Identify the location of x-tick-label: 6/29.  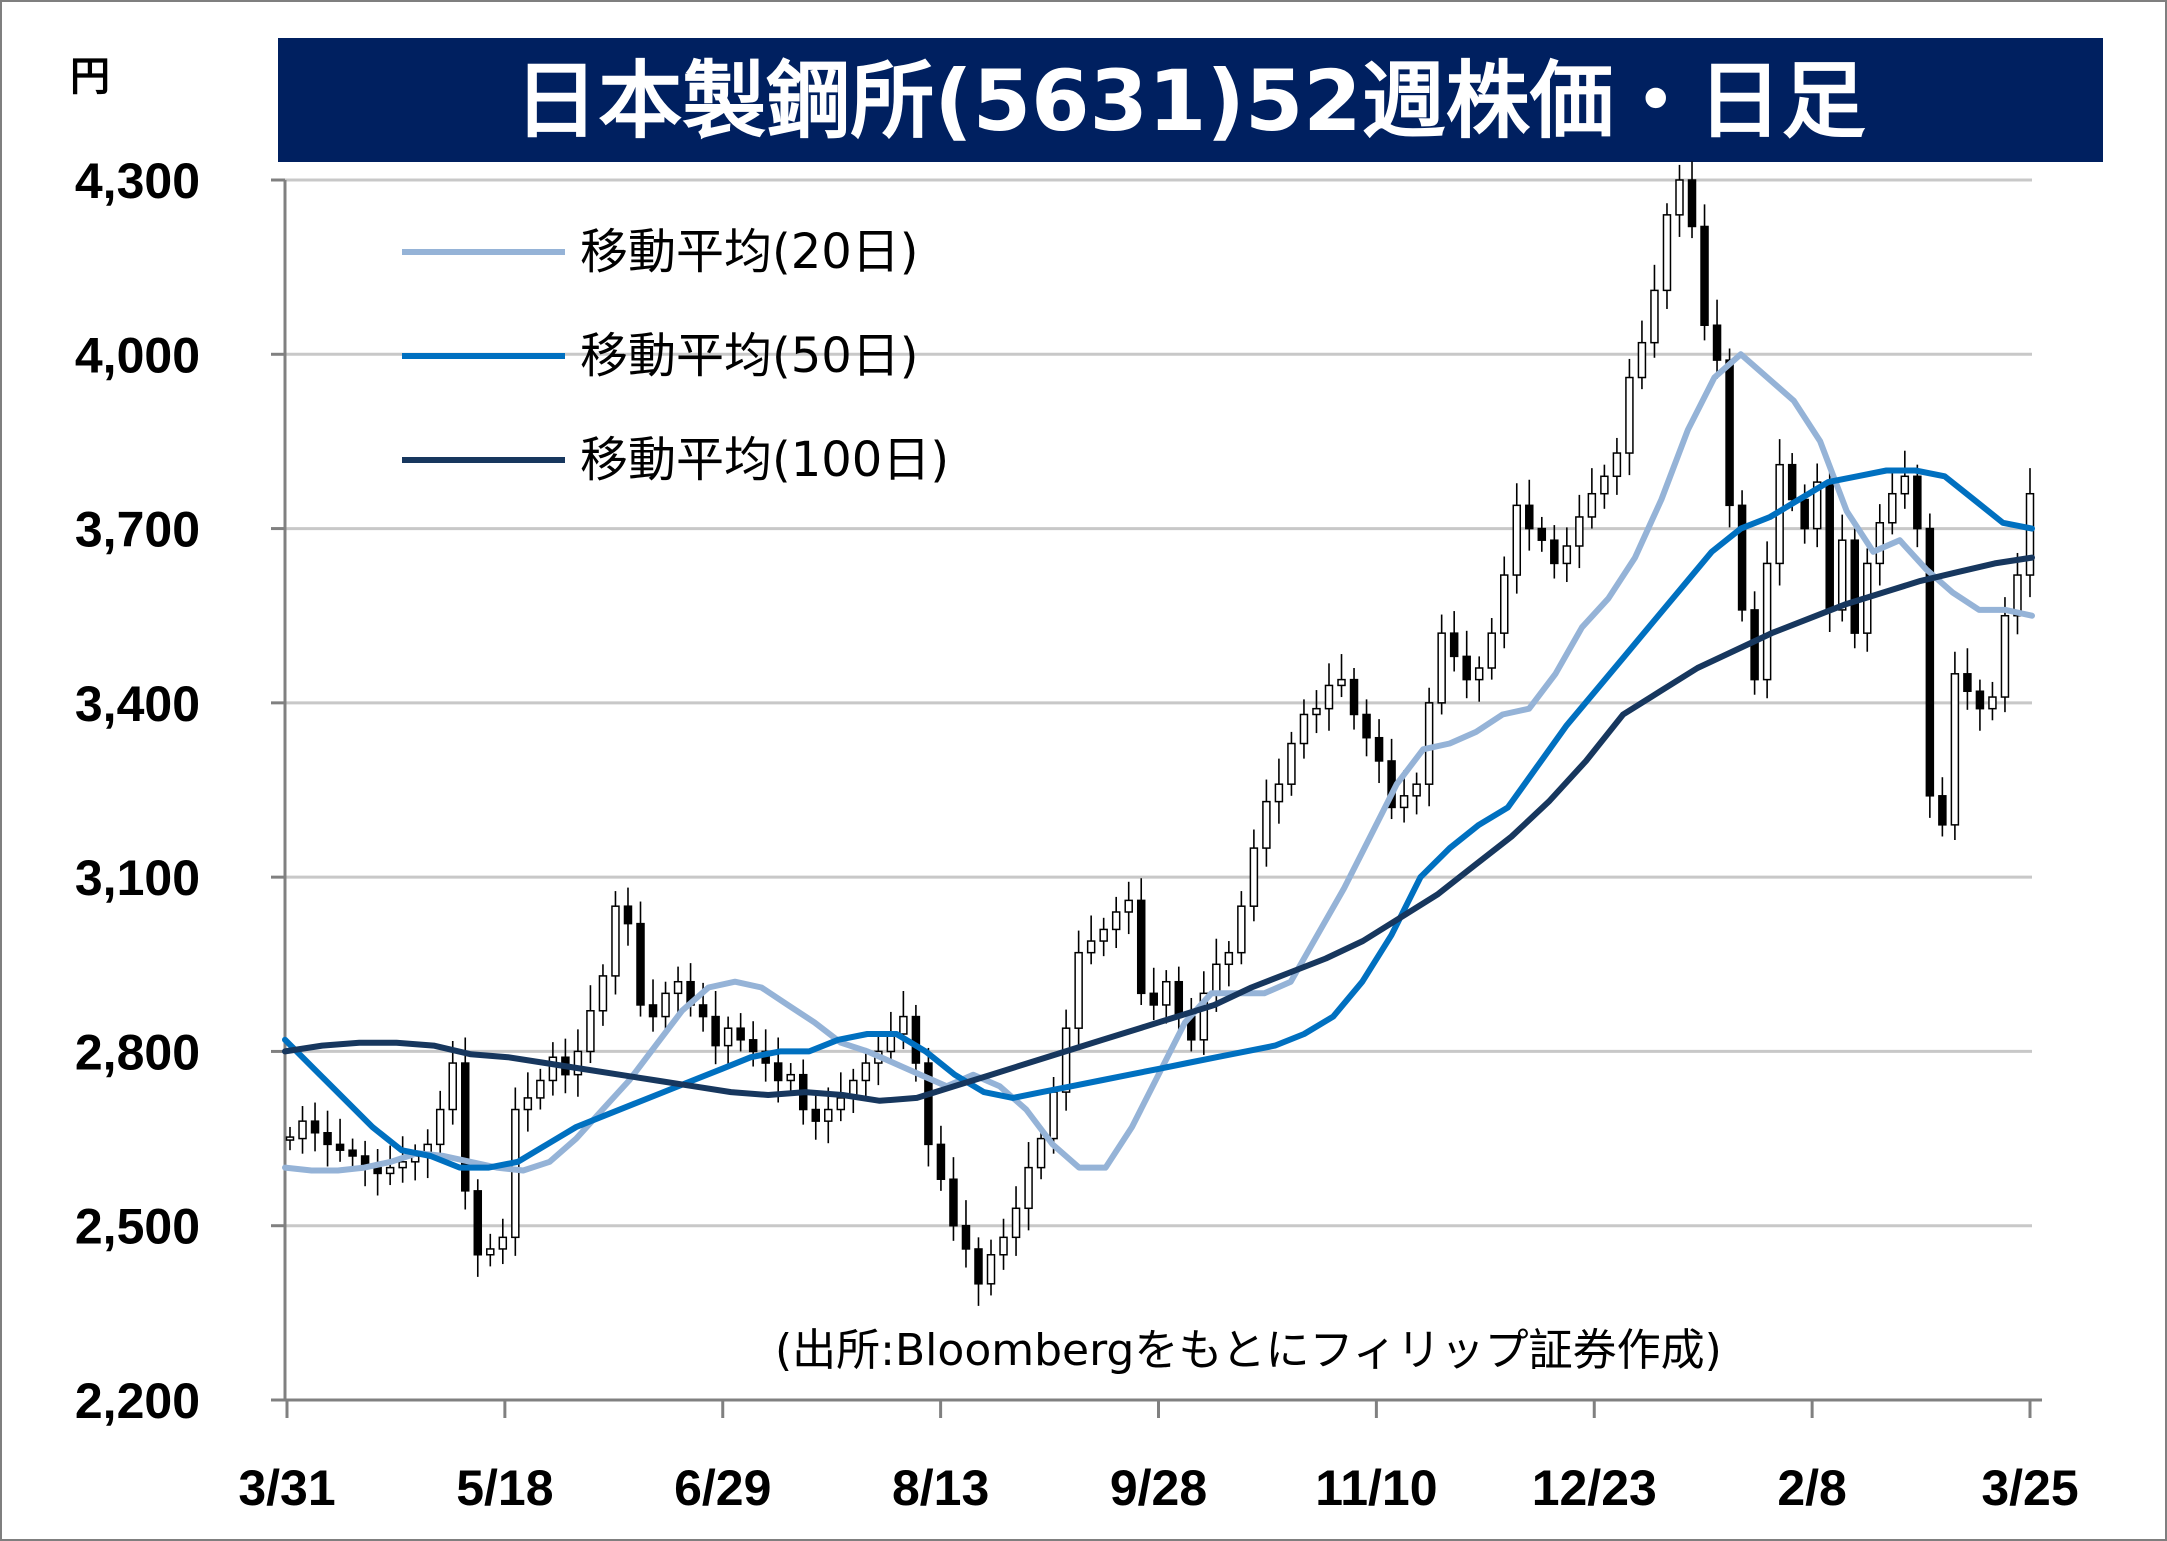
(722, 1488).